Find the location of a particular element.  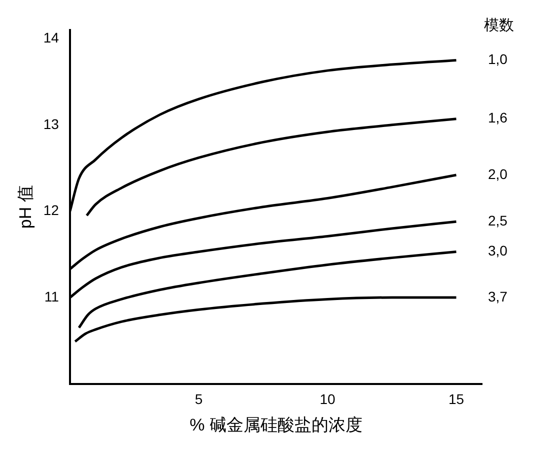

y-axis-title: pH 值 is located at coordinates (25, 207).